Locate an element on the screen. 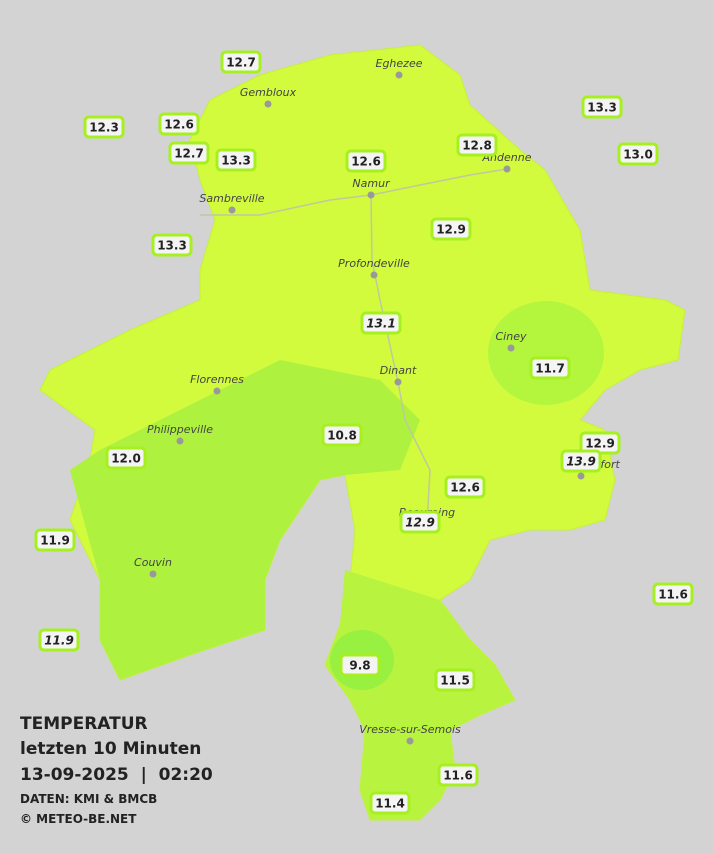 The width and height of the screenshot is (713, 853). copyright: © METEO-BE.NET is located at coordinates (78, 819).